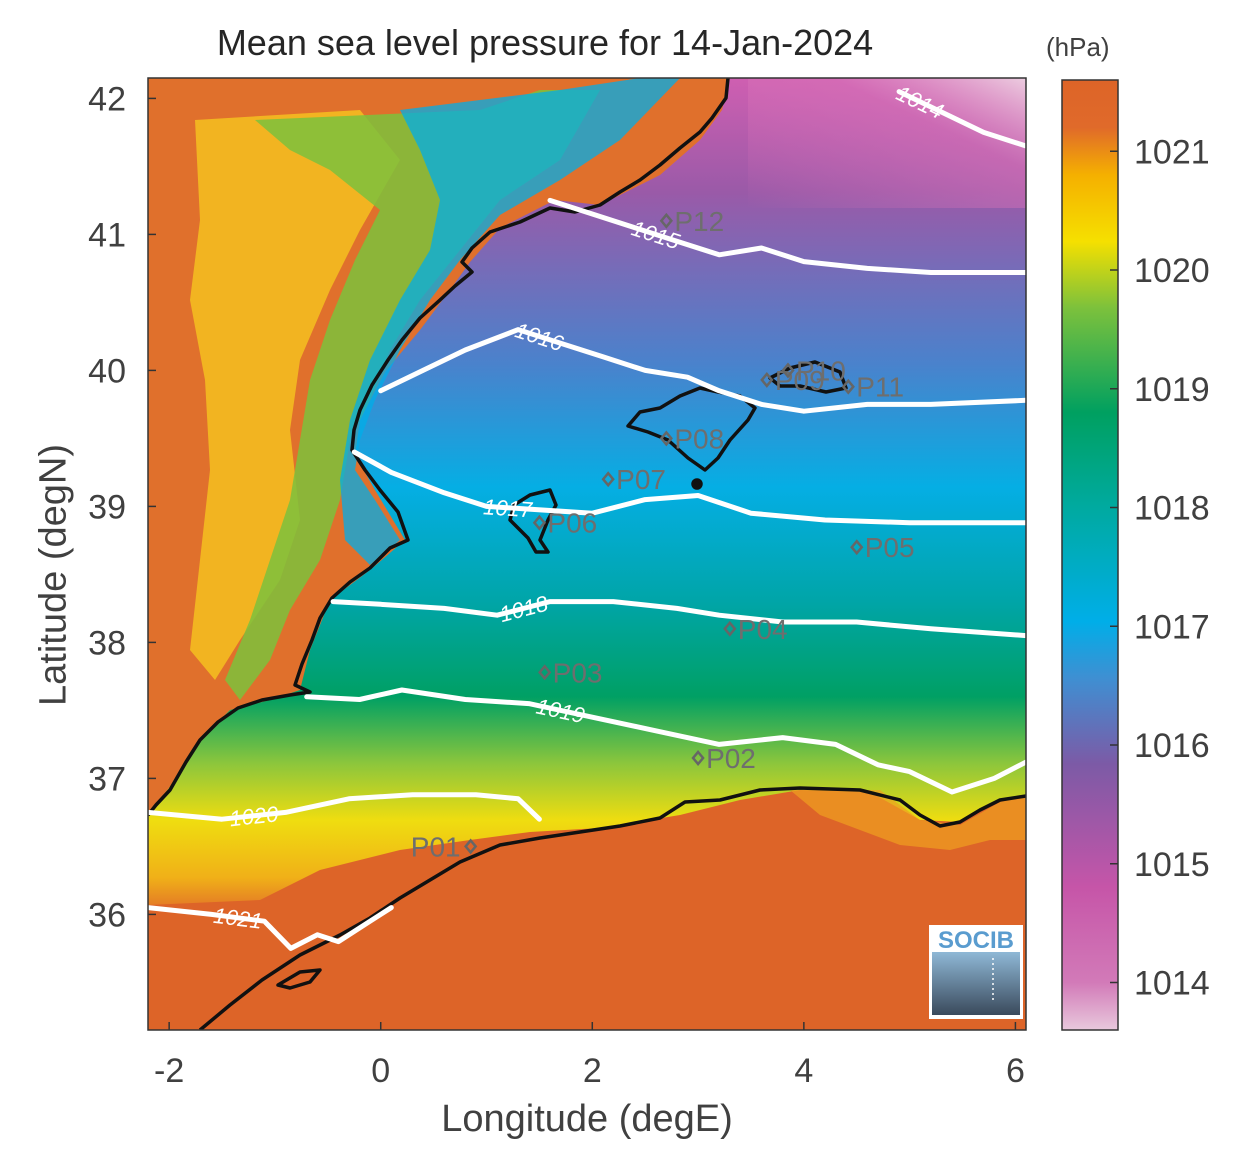 This screenshot has width=1243, height=1173. What do you see at coordinates (592, 1071) in the screenshot?
I see `x-tick-label: 2` at bounding box center [592, 1071].